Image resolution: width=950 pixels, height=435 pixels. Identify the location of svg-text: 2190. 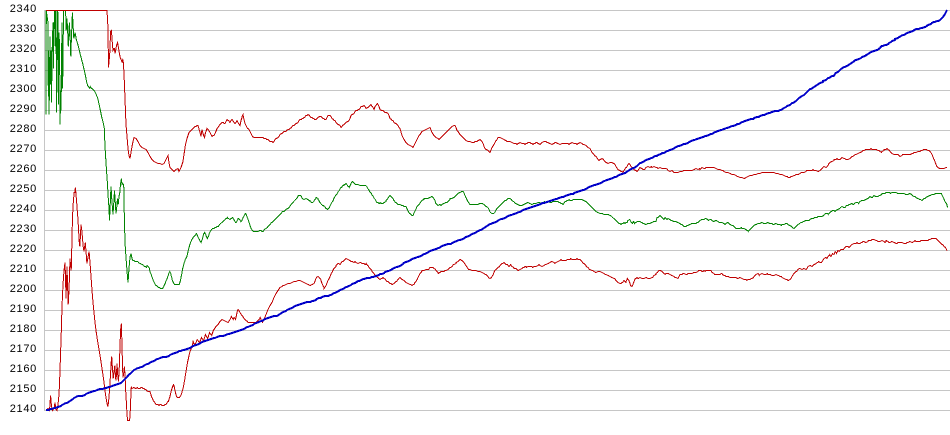
(23, 309).